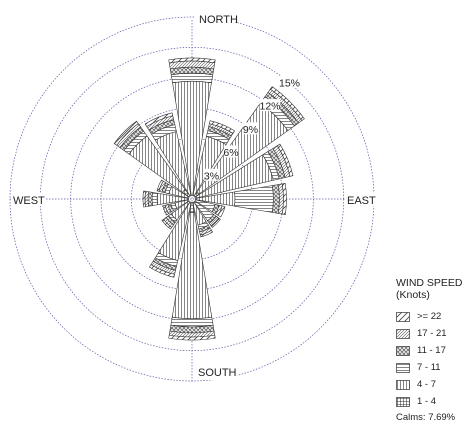 This screenshot has width=463, height=446. I want to click on legend-item-4: 7 - 11, so click(429, 367).